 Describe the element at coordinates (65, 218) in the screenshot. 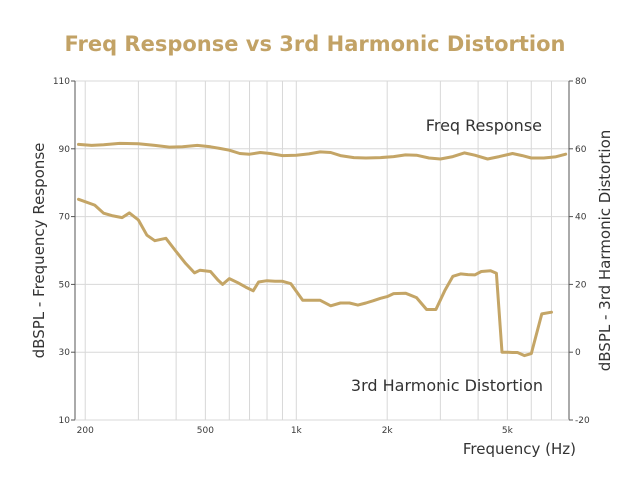

I see `y-tick-label: 70` at that location.